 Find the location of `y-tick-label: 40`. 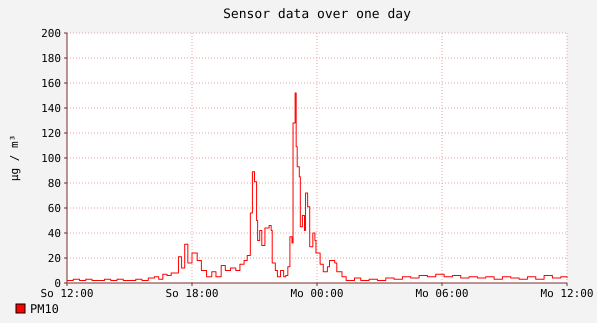

y-tick-label: 40 is located at coordinates (54, 233).